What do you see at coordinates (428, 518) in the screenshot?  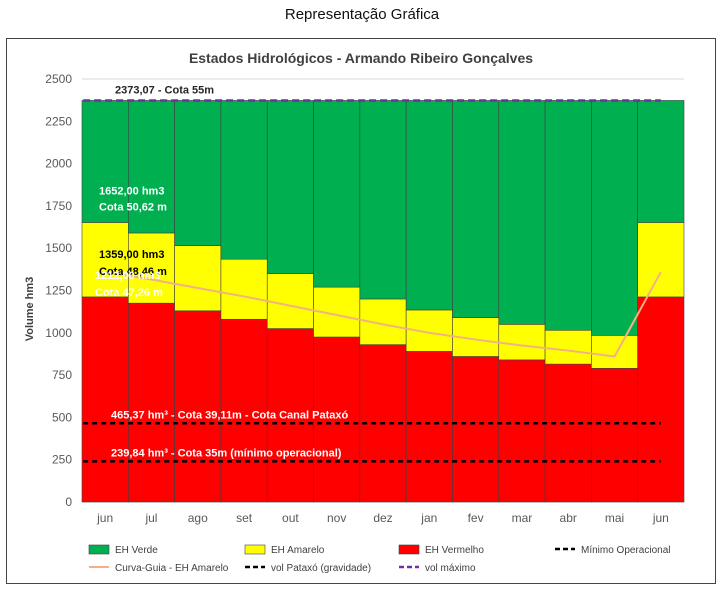 I see `x-tick-label: jan` at bounding box center [428, 518].